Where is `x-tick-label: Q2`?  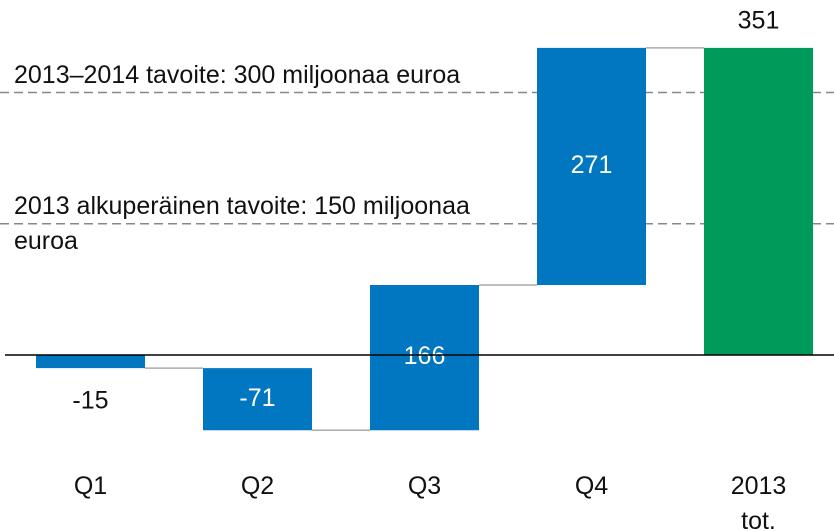 x-tick-label: Q2 is located at coordinates (257, 486).